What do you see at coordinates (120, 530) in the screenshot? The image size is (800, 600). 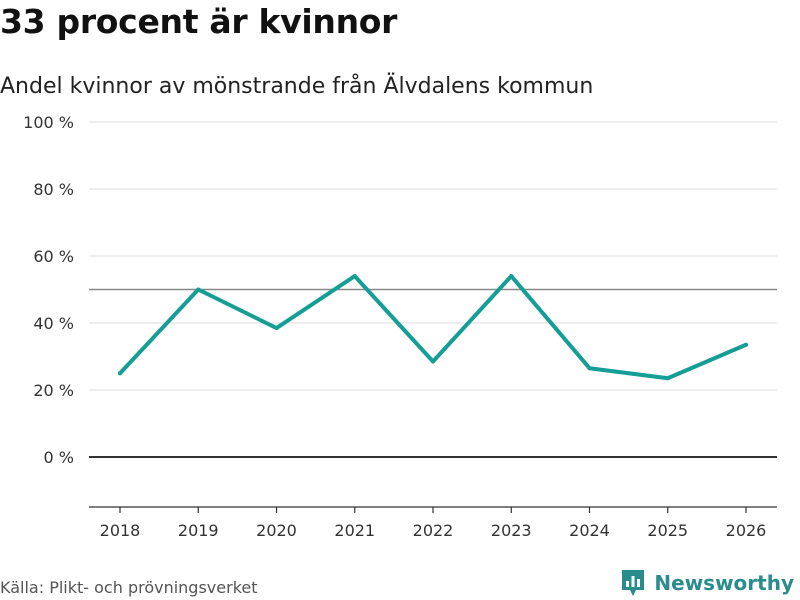 I see `x-tick-label: 2018` at bounding box center [120, 530].